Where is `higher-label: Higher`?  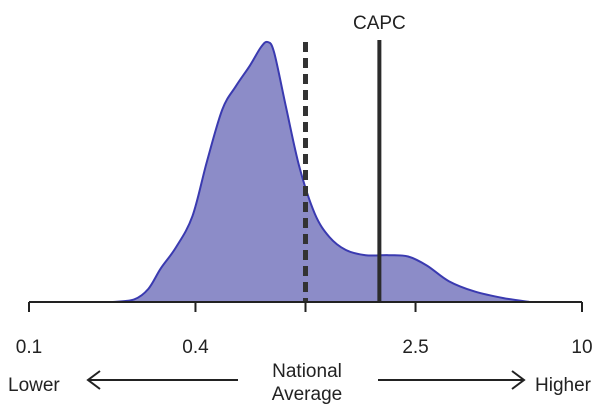
higher-label: Higher is located at coordinates (563, 385).